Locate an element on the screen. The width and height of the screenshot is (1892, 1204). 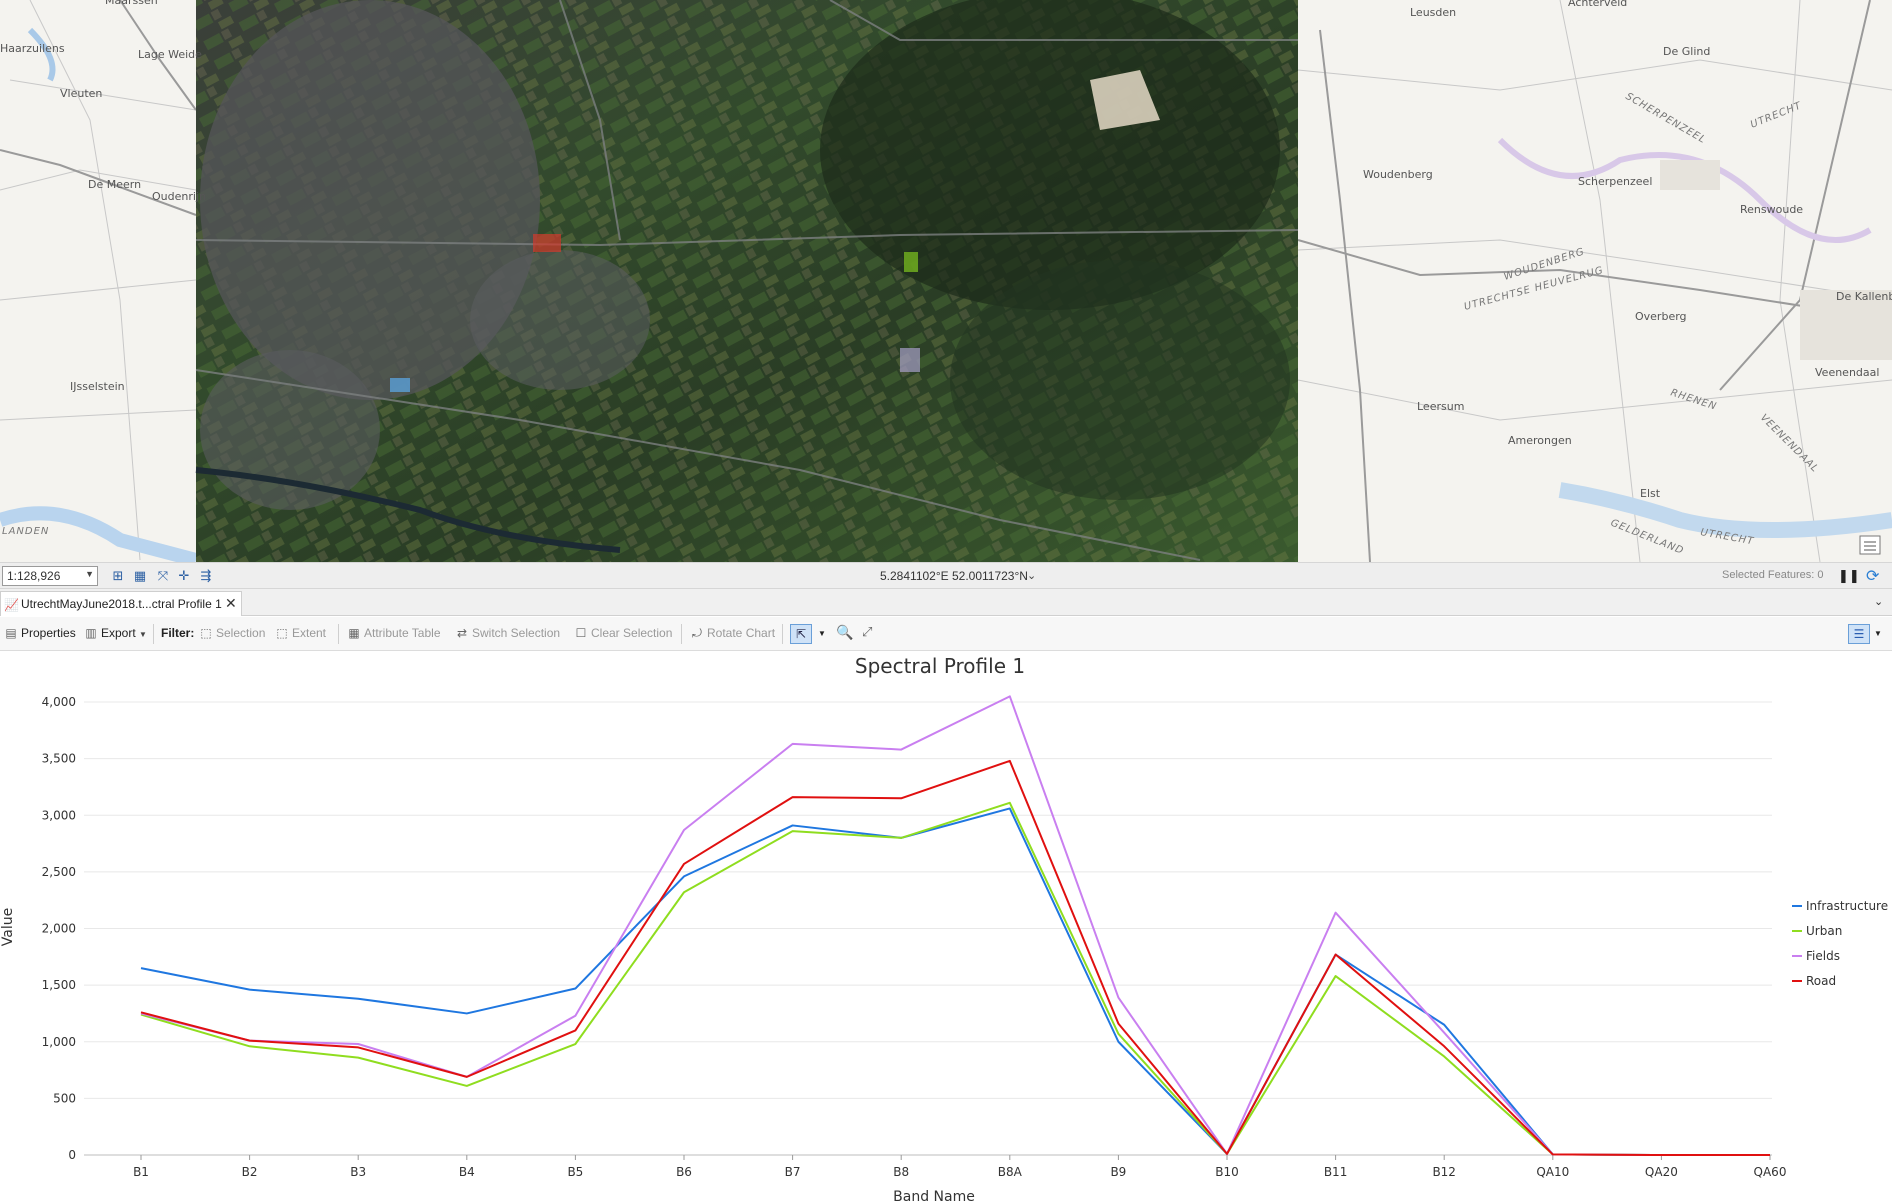
legend-item: Infrastructure is located at coordinates (1847, 906).